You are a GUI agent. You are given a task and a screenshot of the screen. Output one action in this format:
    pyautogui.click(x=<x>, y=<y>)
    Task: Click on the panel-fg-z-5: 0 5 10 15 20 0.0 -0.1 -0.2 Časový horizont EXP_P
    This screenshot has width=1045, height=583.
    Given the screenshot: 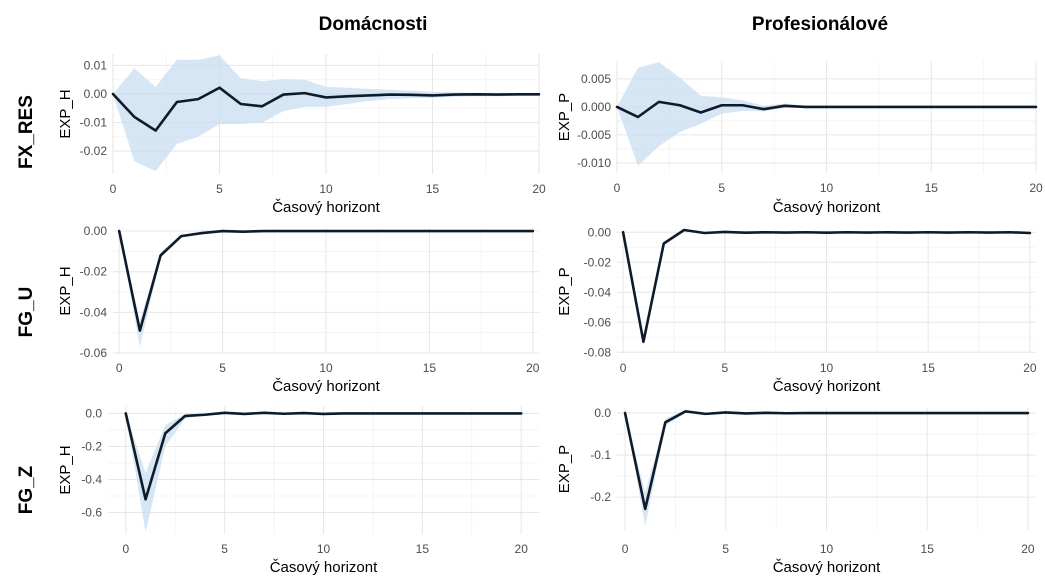 What is the action you would take?
    pyautogui.click(x=796, y=491)
    